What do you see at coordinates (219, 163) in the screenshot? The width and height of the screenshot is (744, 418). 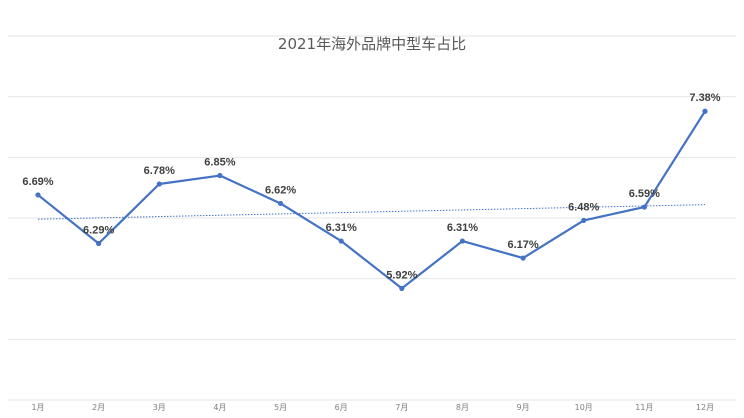 I see `data-label: 6.85%` at bounding box center [219, 163].